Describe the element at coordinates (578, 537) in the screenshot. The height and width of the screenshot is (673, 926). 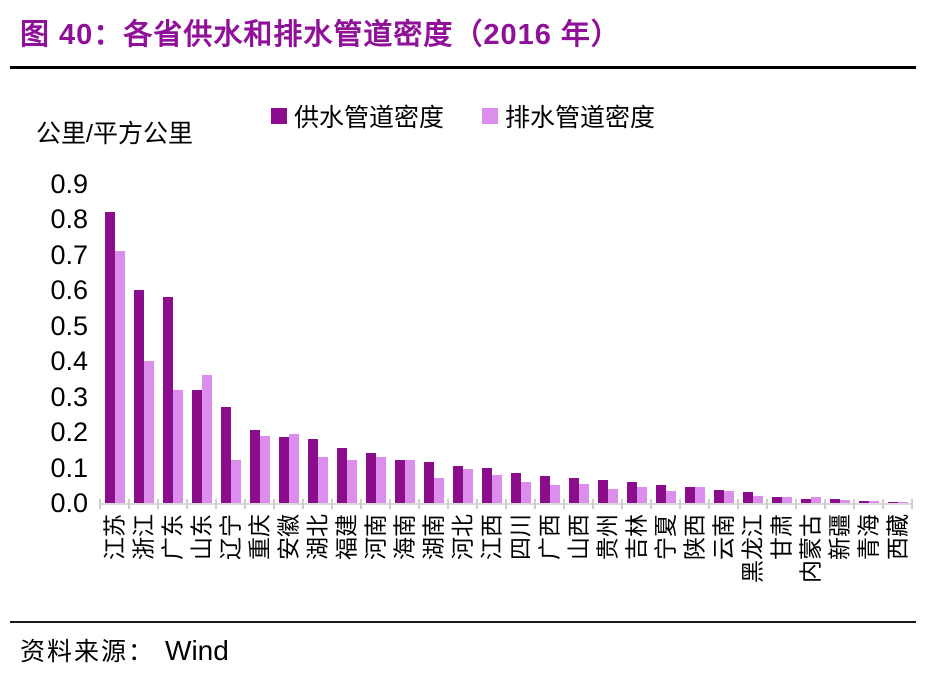
I see `x-axis-label-山西: 山西` at that location.